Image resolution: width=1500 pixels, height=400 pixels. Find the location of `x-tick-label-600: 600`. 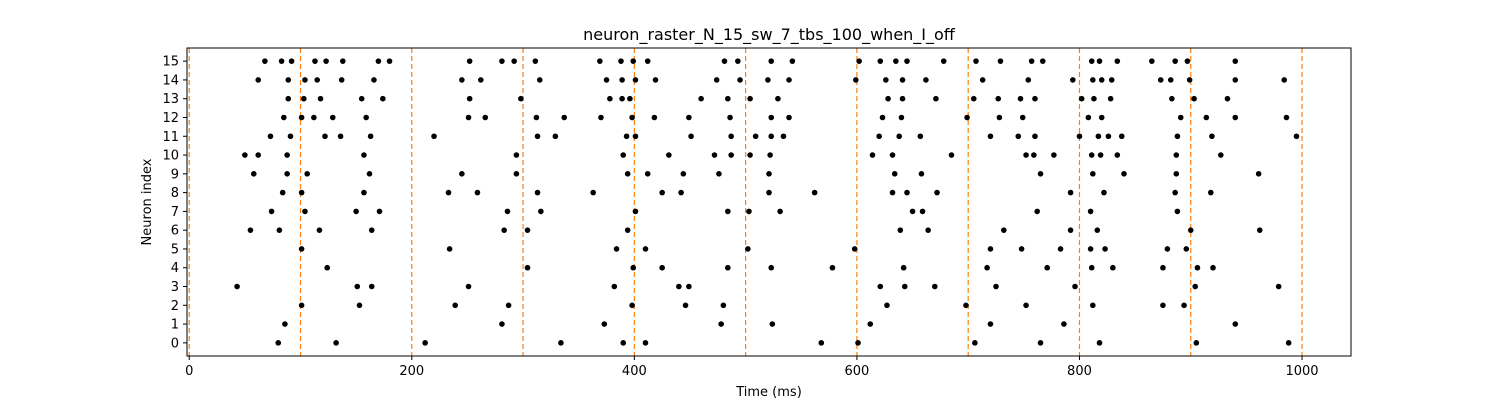

x-tick-label-600: 600 is located at coordinates (856, 371).